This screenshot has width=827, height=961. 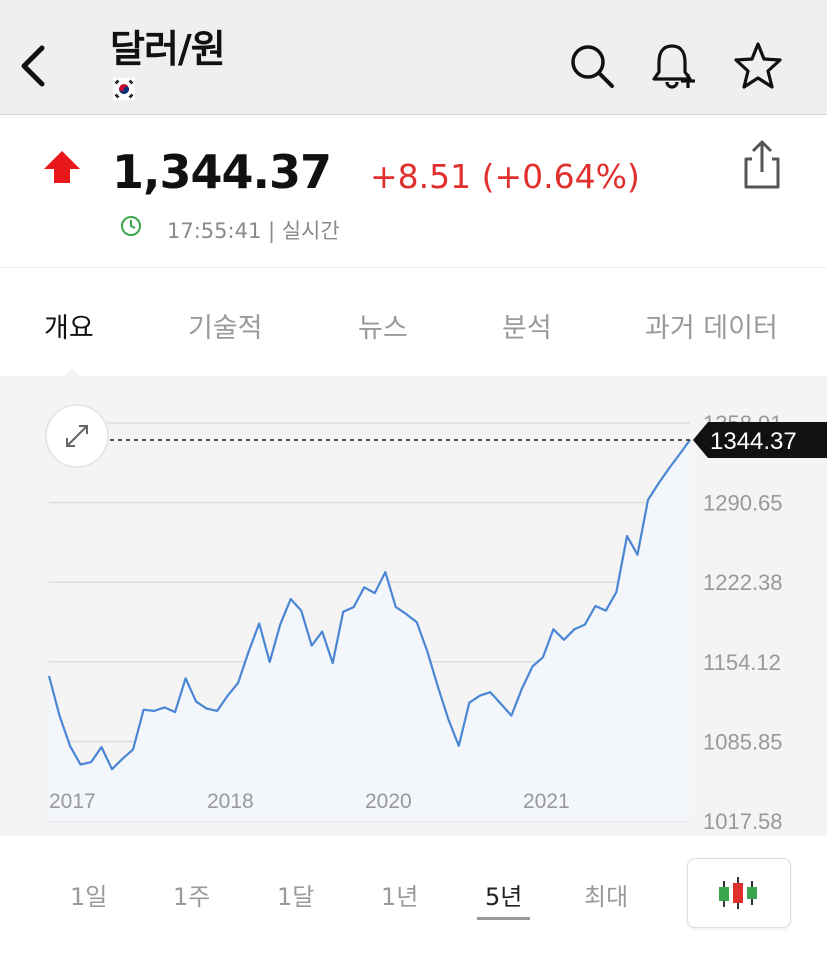 What do you see at coordinates (742, 662) in the screenshot?
I see `y-tick-label: 1154.12` at bounding box center [742, 662].